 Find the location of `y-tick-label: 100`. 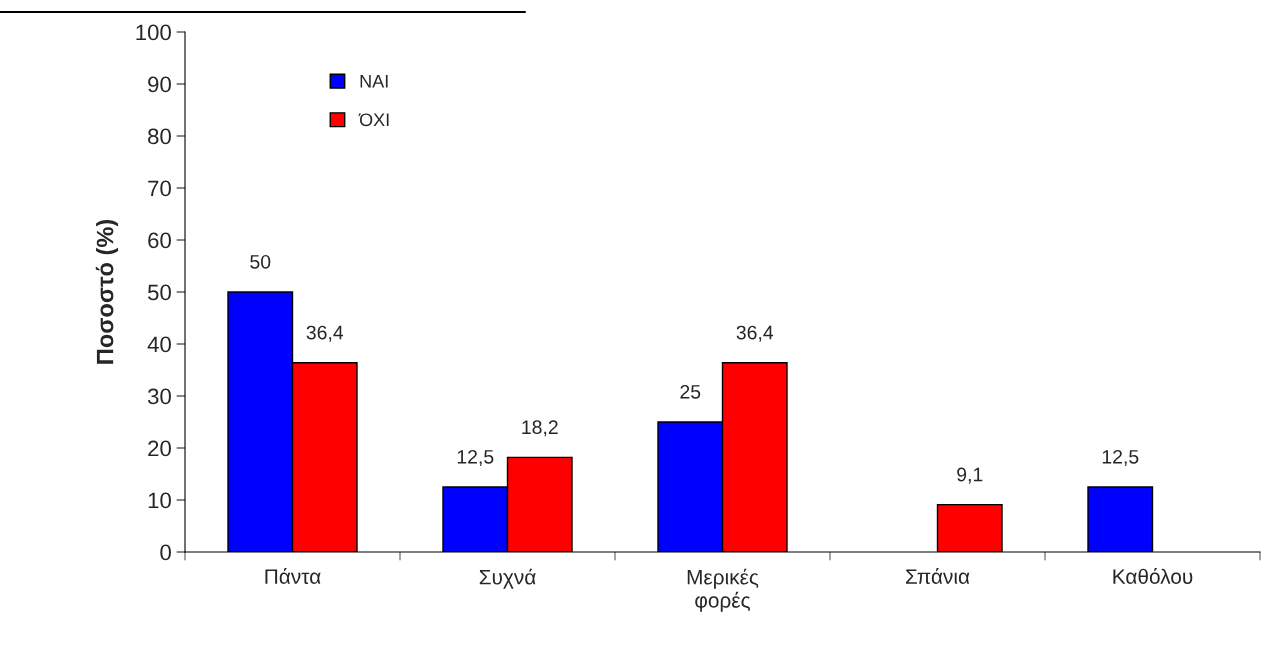

y-tick-label: 100 is located at coordinates (153, 32).